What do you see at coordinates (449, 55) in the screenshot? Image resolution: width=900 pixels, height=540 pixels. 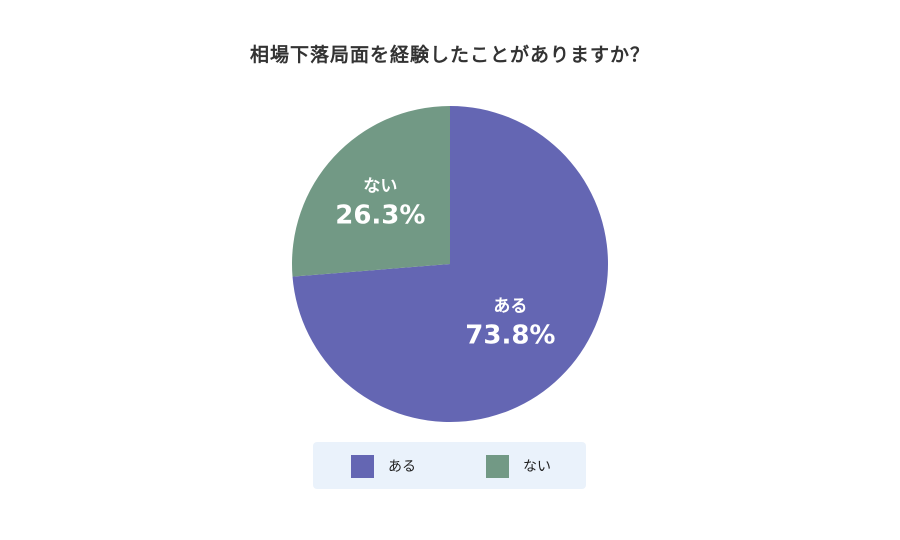 I see `chart-title: 相場下落局面を経験したことがありますか？` at bounding box center [449, 55].